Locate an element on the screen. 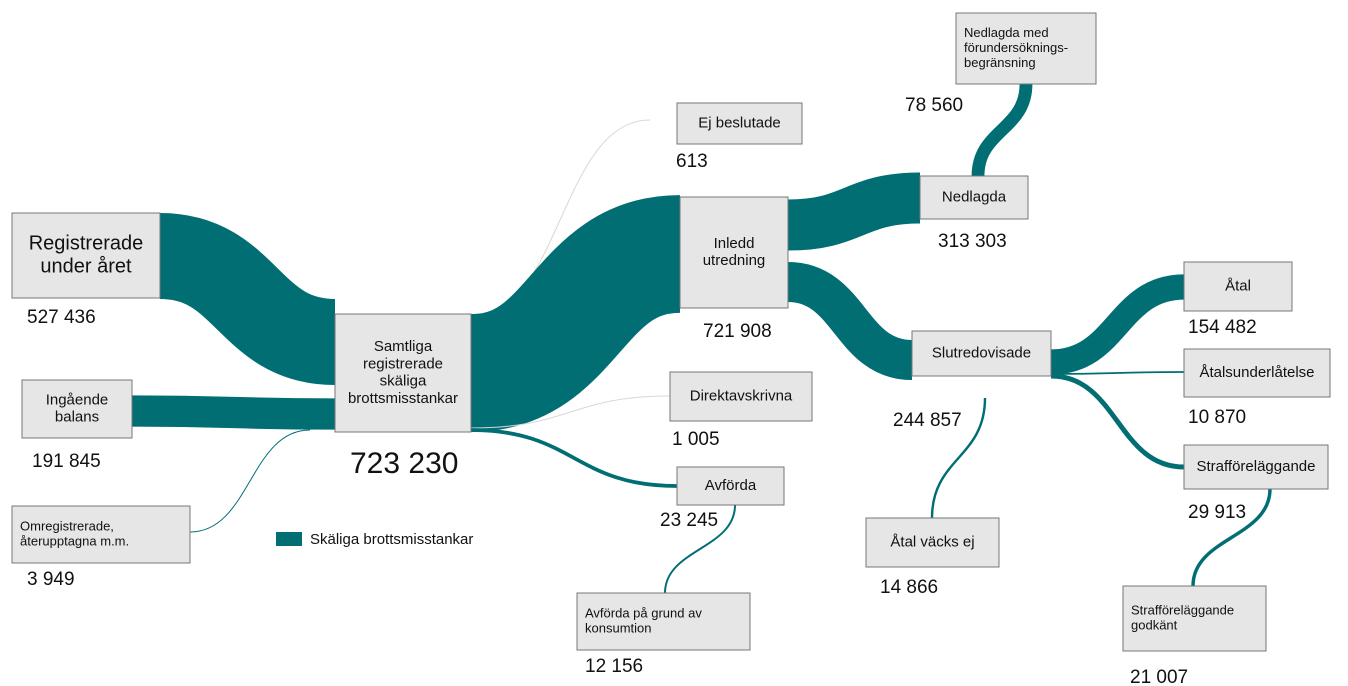 Image resolution: width=1348 pixels, height=686 pixels. node-value: 3 949 is located at coordinates (51, 579).